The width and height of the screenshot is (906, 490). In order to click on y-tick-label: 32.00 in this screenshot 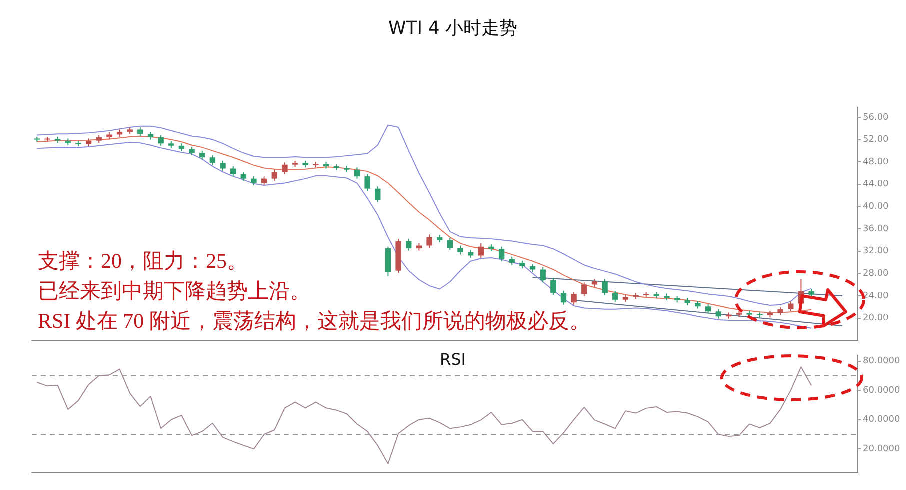, I will do `click(876, 251)`.